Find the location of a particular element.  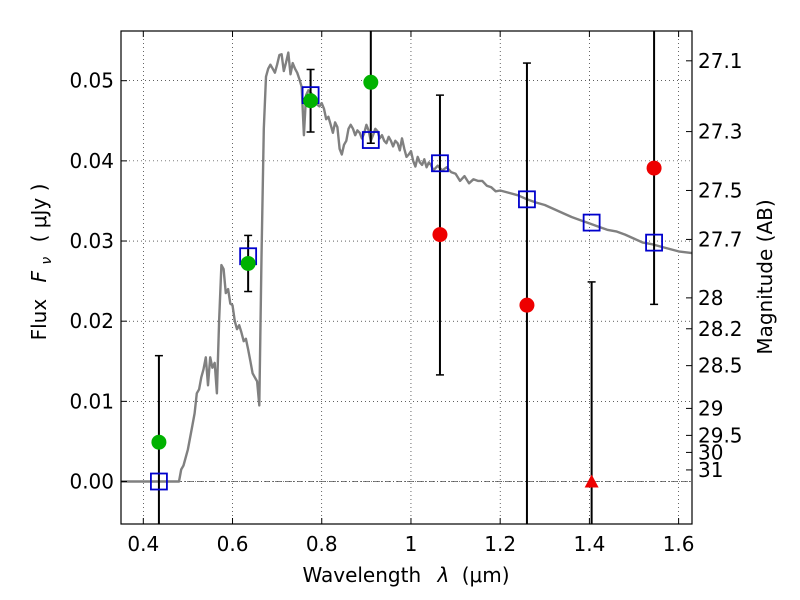

x-tick-label: 1.6 is located at coordinates (679, 544).